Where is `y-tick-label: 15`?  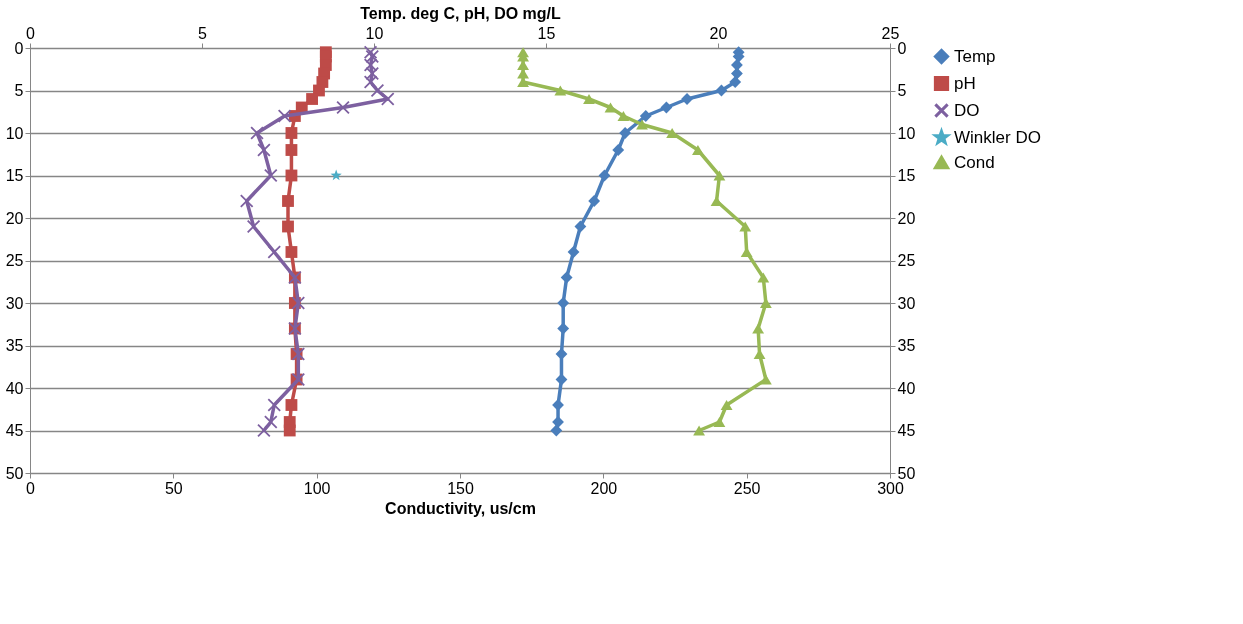
y-tick-label: 15 is located at coordinates (14, 175).